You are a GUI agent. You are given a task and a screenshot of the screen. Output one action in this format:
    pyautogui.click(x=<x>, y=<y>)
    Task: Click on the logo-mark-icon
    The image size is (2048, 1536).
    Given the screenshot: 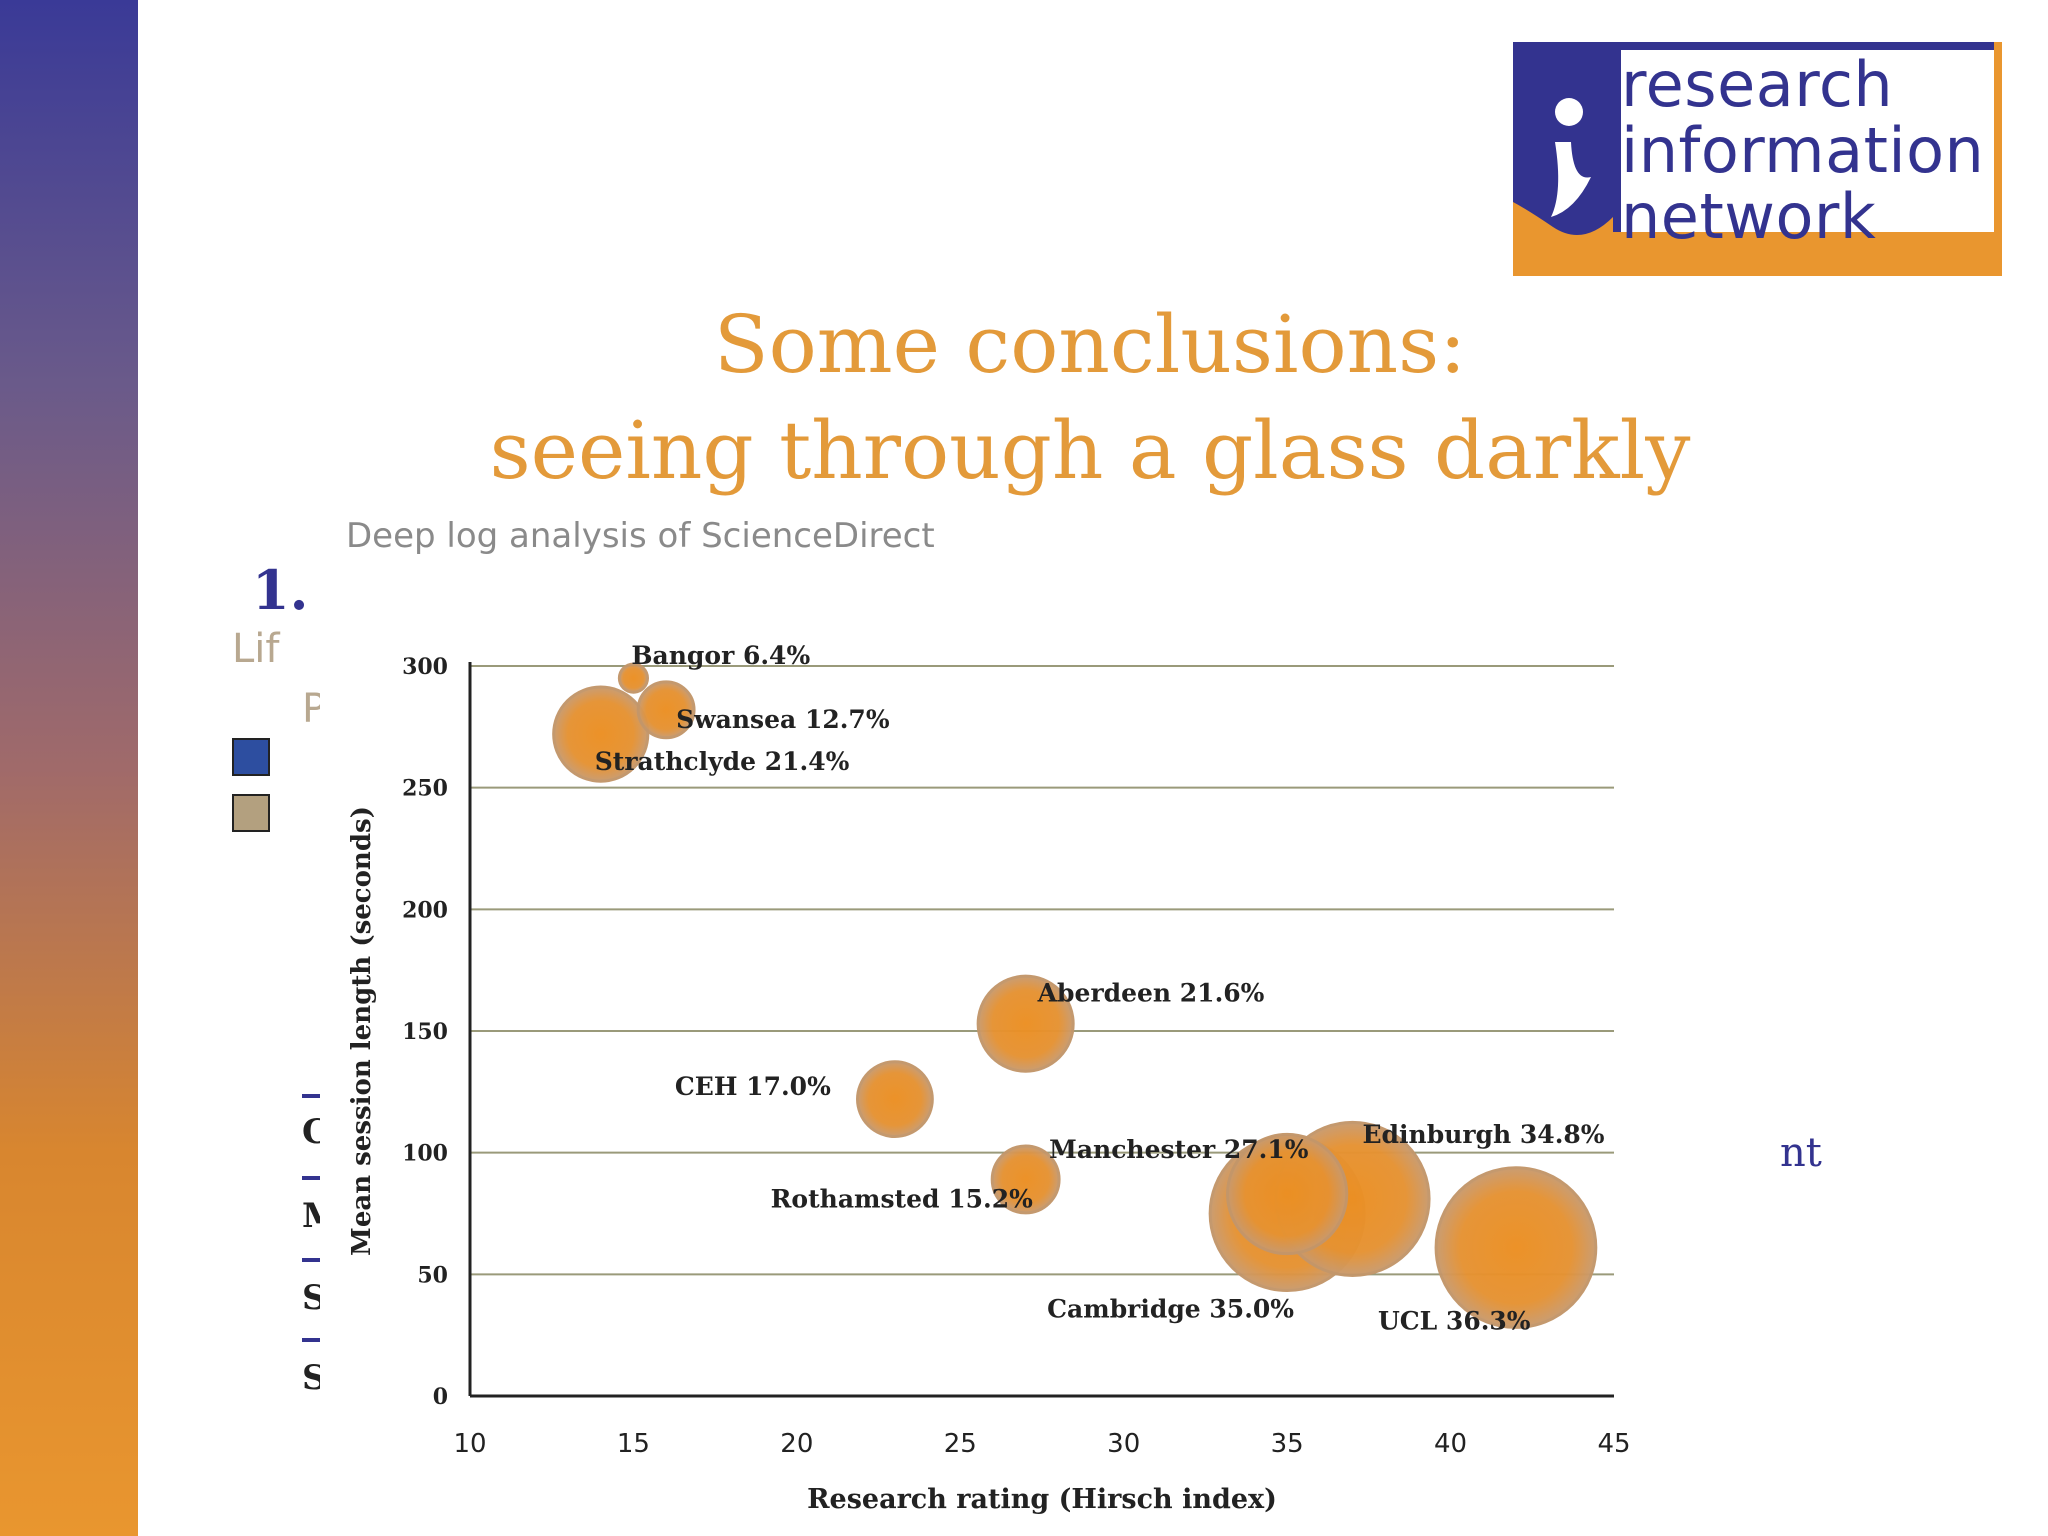 What is the action you would take?
    pyautogui.click(x=1757, y=159)
    